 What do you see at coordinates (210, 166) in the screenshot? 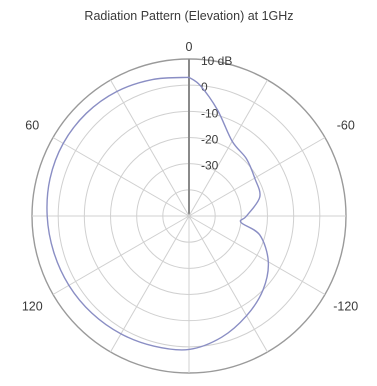
I see `radial-tick-label: -30` at bounding box center [210, 166].